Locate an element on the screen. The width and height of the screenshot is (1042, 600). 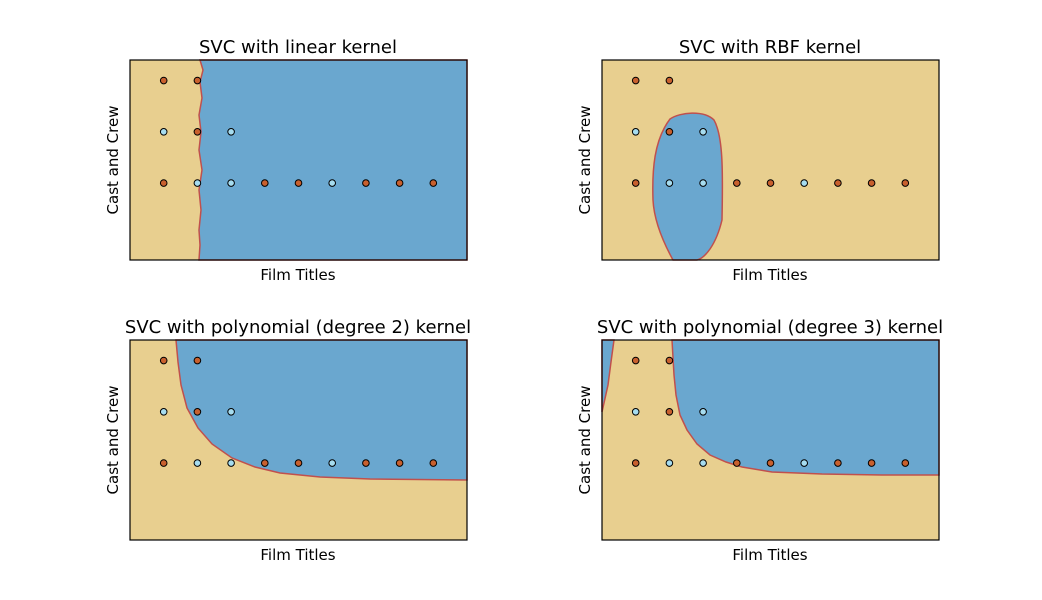
chart-title: SVC with polynomial (degree 3) kernel is located at coordinates (770, 327).